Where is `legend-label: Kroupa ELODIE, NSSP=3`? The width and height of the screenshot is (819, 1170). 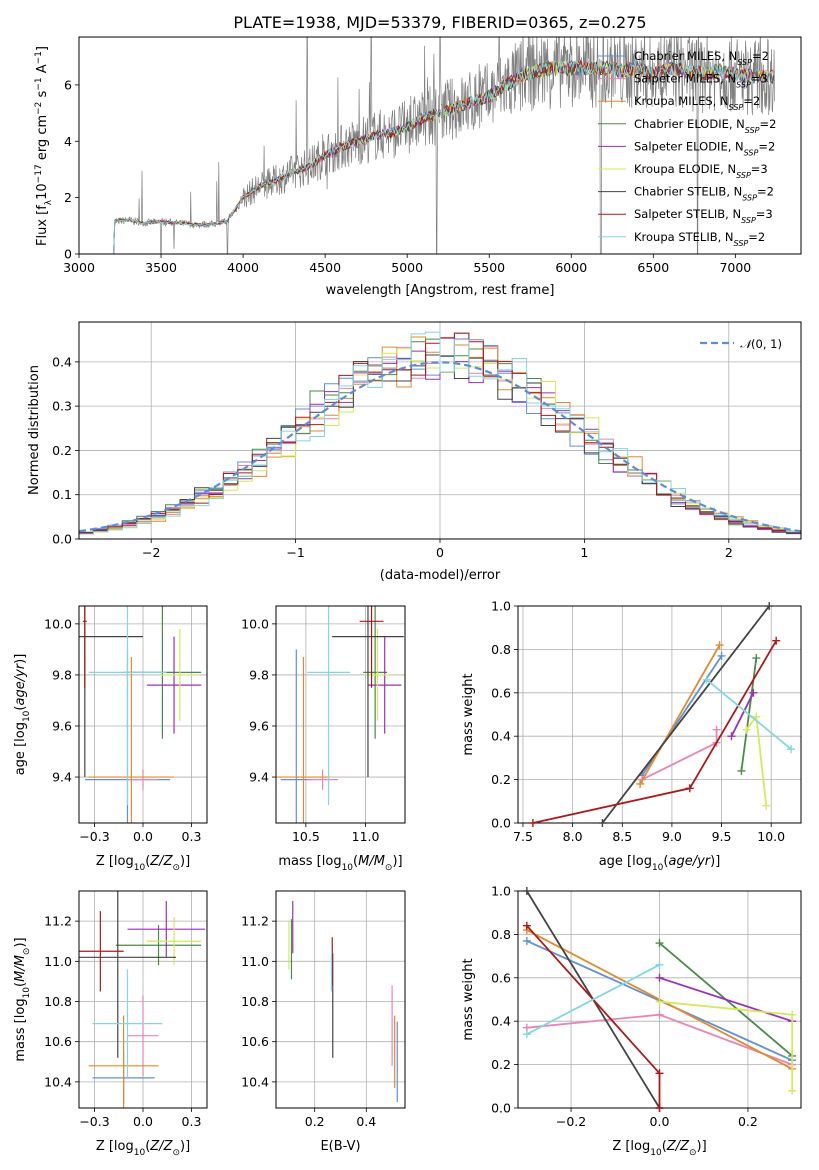 legend-label: Kroupa ELODIE, NSSP=3 is located at coordinates (701, 171).